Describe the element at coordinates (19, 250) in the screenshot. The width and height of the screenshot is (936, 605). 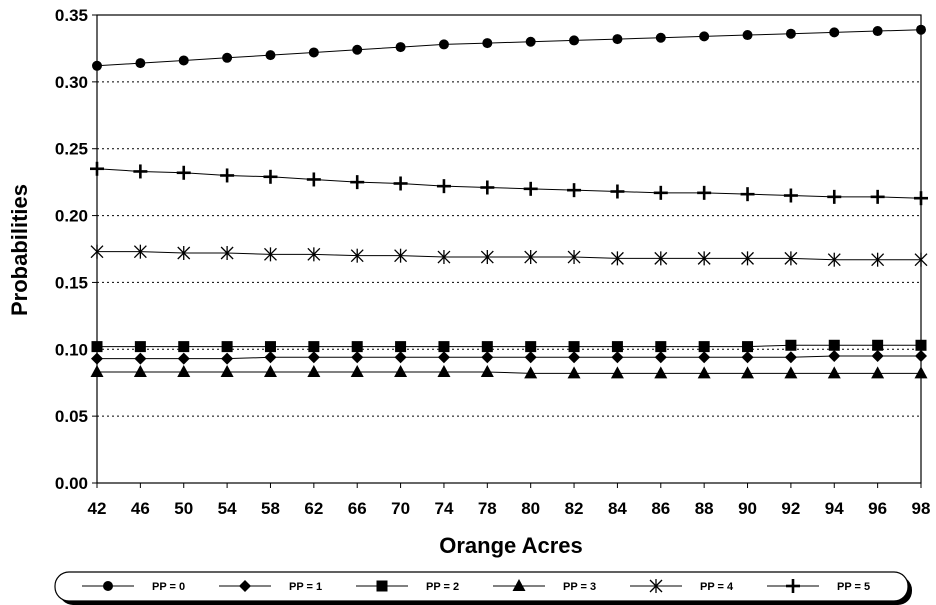
I see `y-axis-title: Probabilities` at that location.